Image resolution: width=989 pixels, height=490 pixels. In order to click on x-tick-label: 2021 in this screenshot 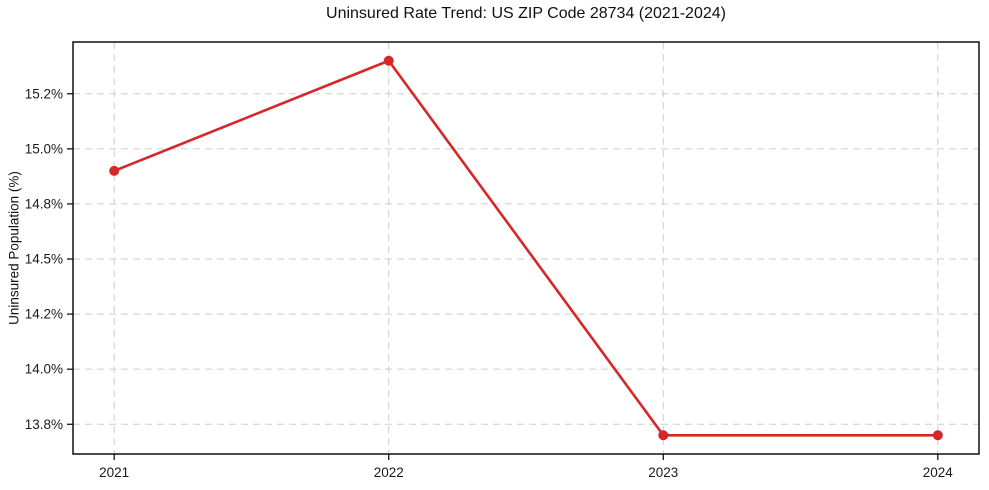, I will do `click(114, 472)`.